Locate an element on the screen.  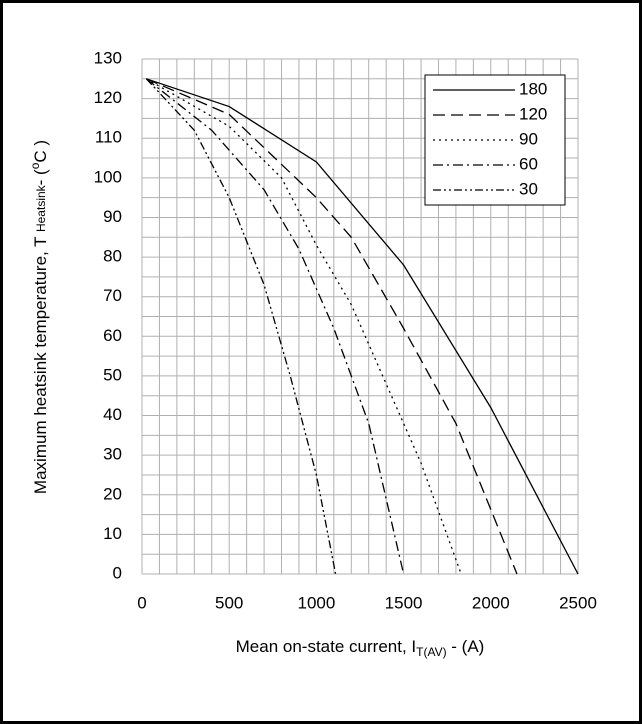
x-tick-label: 0 is located at coordinates (141, 602).